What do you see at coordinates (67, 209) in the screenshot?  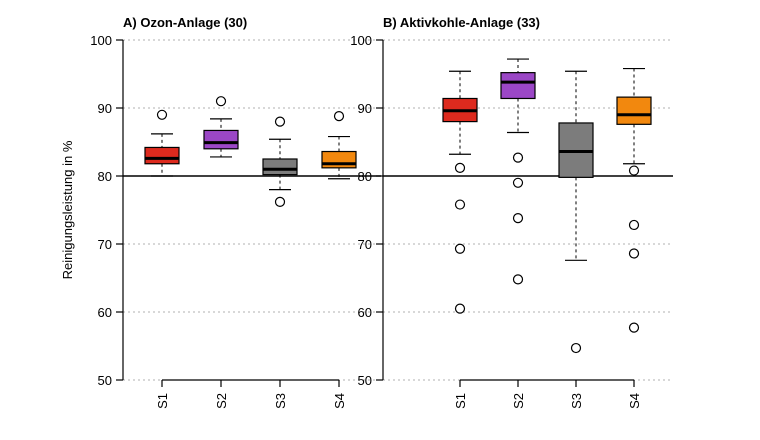 I see `y-axis-label: Reinigungsleistung in %` at bounding box center [67, 209].